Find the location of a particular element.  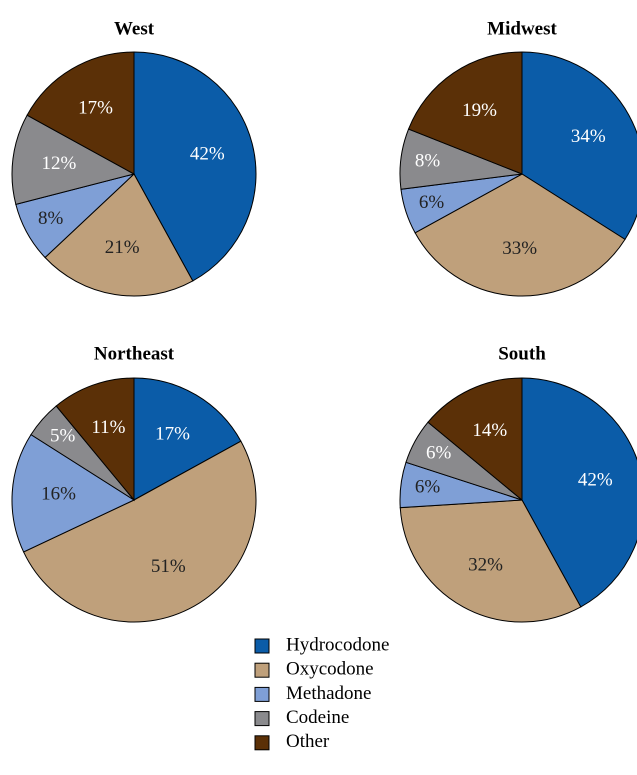

pie-title: South is located at coordinates (522, 353).